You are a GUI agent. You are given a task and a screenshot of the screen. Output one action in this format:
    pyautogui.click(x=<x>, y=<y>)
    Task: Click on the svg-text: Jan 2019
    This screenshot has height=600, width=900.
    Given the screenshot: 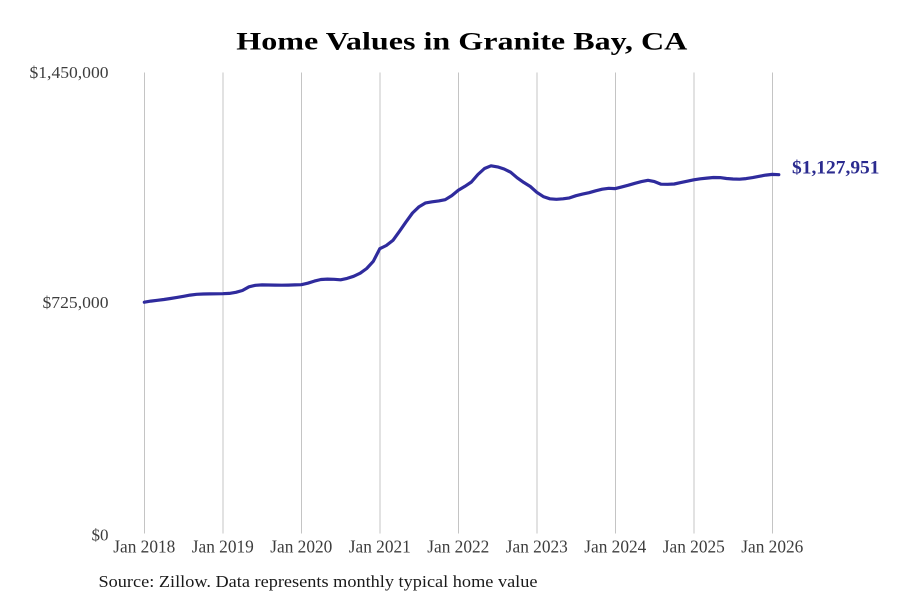 What is the action you would take?
    pyautogui.click(x=223, y=546)
    